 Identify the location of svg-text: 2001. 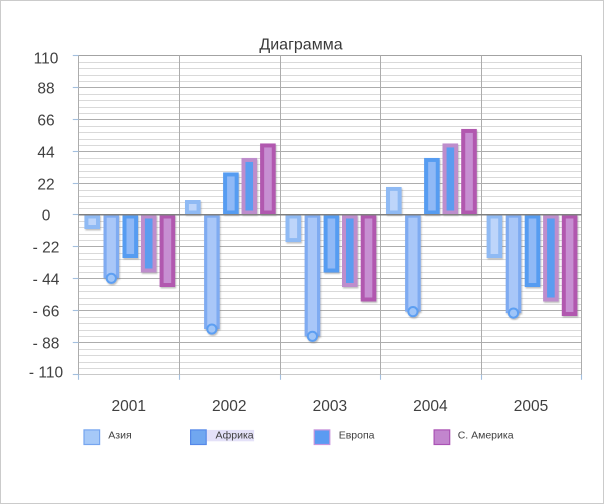
(129, 406).